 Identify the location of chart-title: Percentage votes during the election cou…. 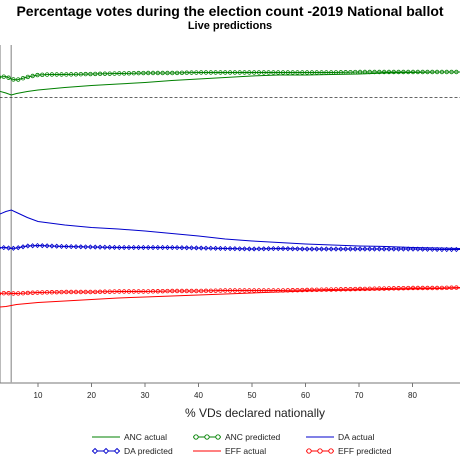
(230, 11).